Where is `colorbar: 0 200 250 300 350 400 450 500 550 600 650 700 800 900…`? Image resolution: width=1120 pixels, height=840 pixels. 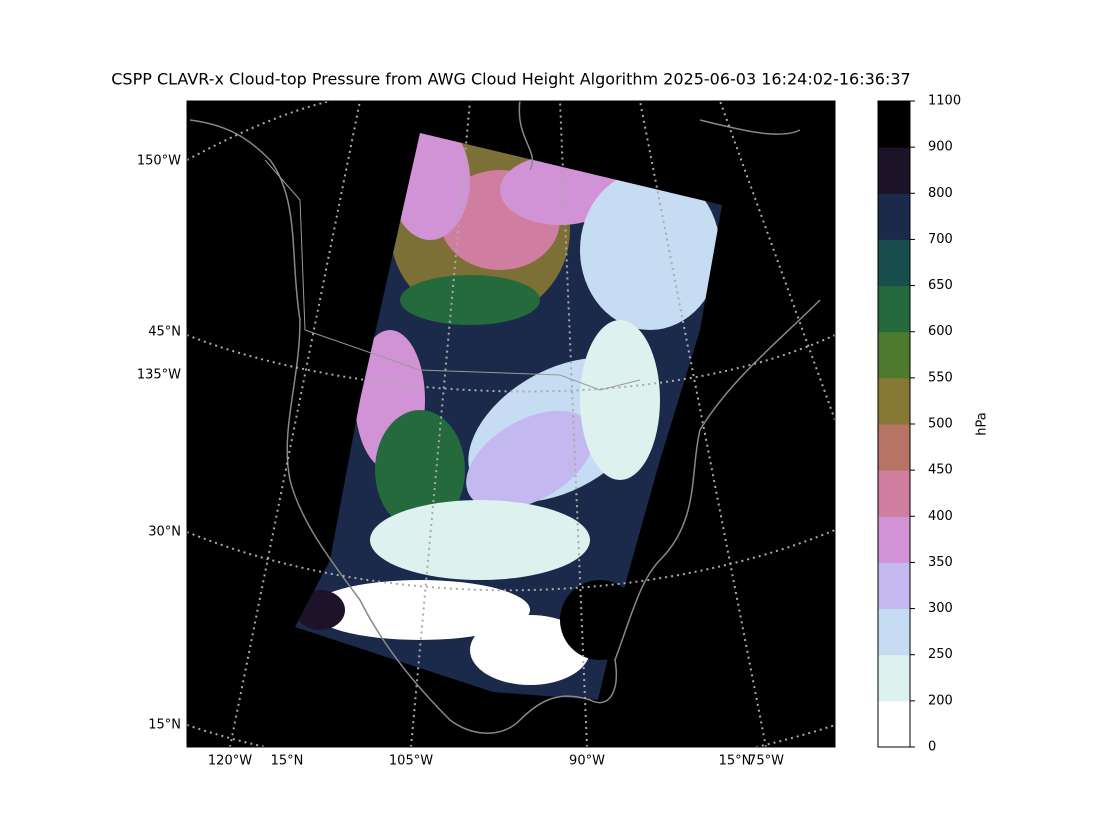
colorbar: 0 200 250 300 350 400 450 500 550 600 650 700 800 900… is located at coordinates (933, 424).